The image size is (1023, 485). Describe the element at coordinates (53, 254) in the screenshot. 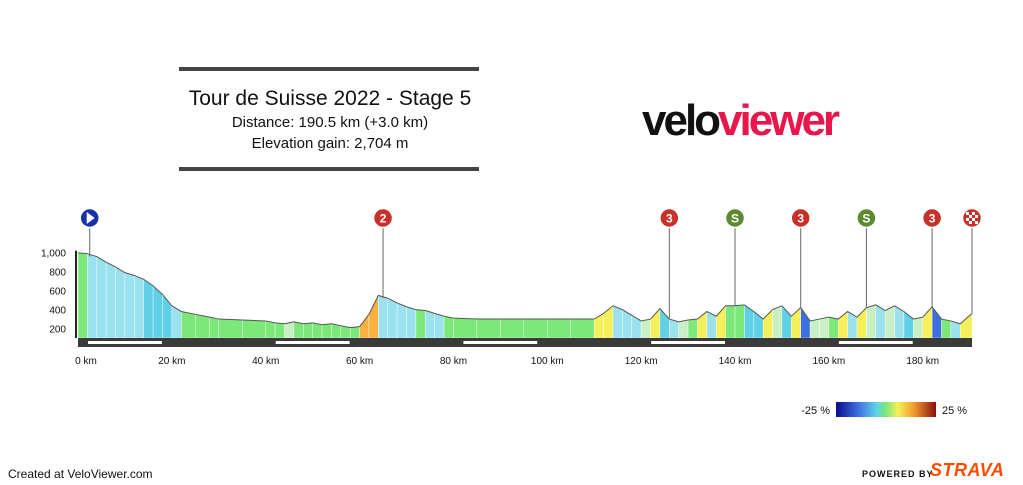

I see `y-tick-label: 1,000` at that location.